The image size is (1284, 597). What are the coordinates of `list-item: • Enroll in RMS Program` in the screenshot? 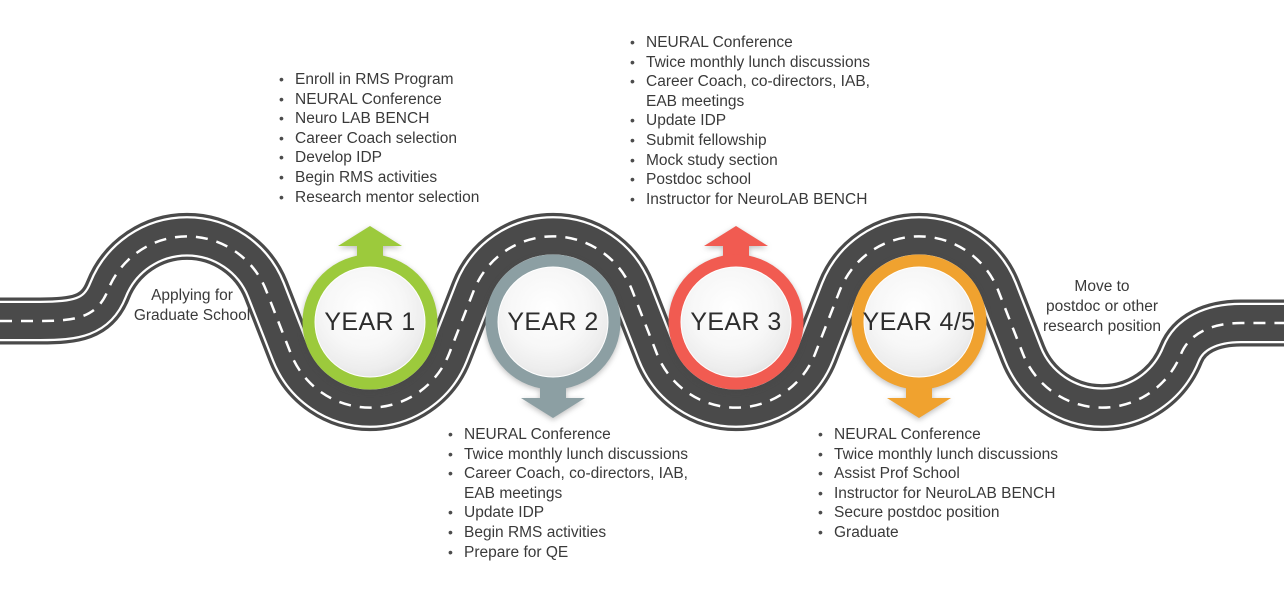 It's located at (379, 80).